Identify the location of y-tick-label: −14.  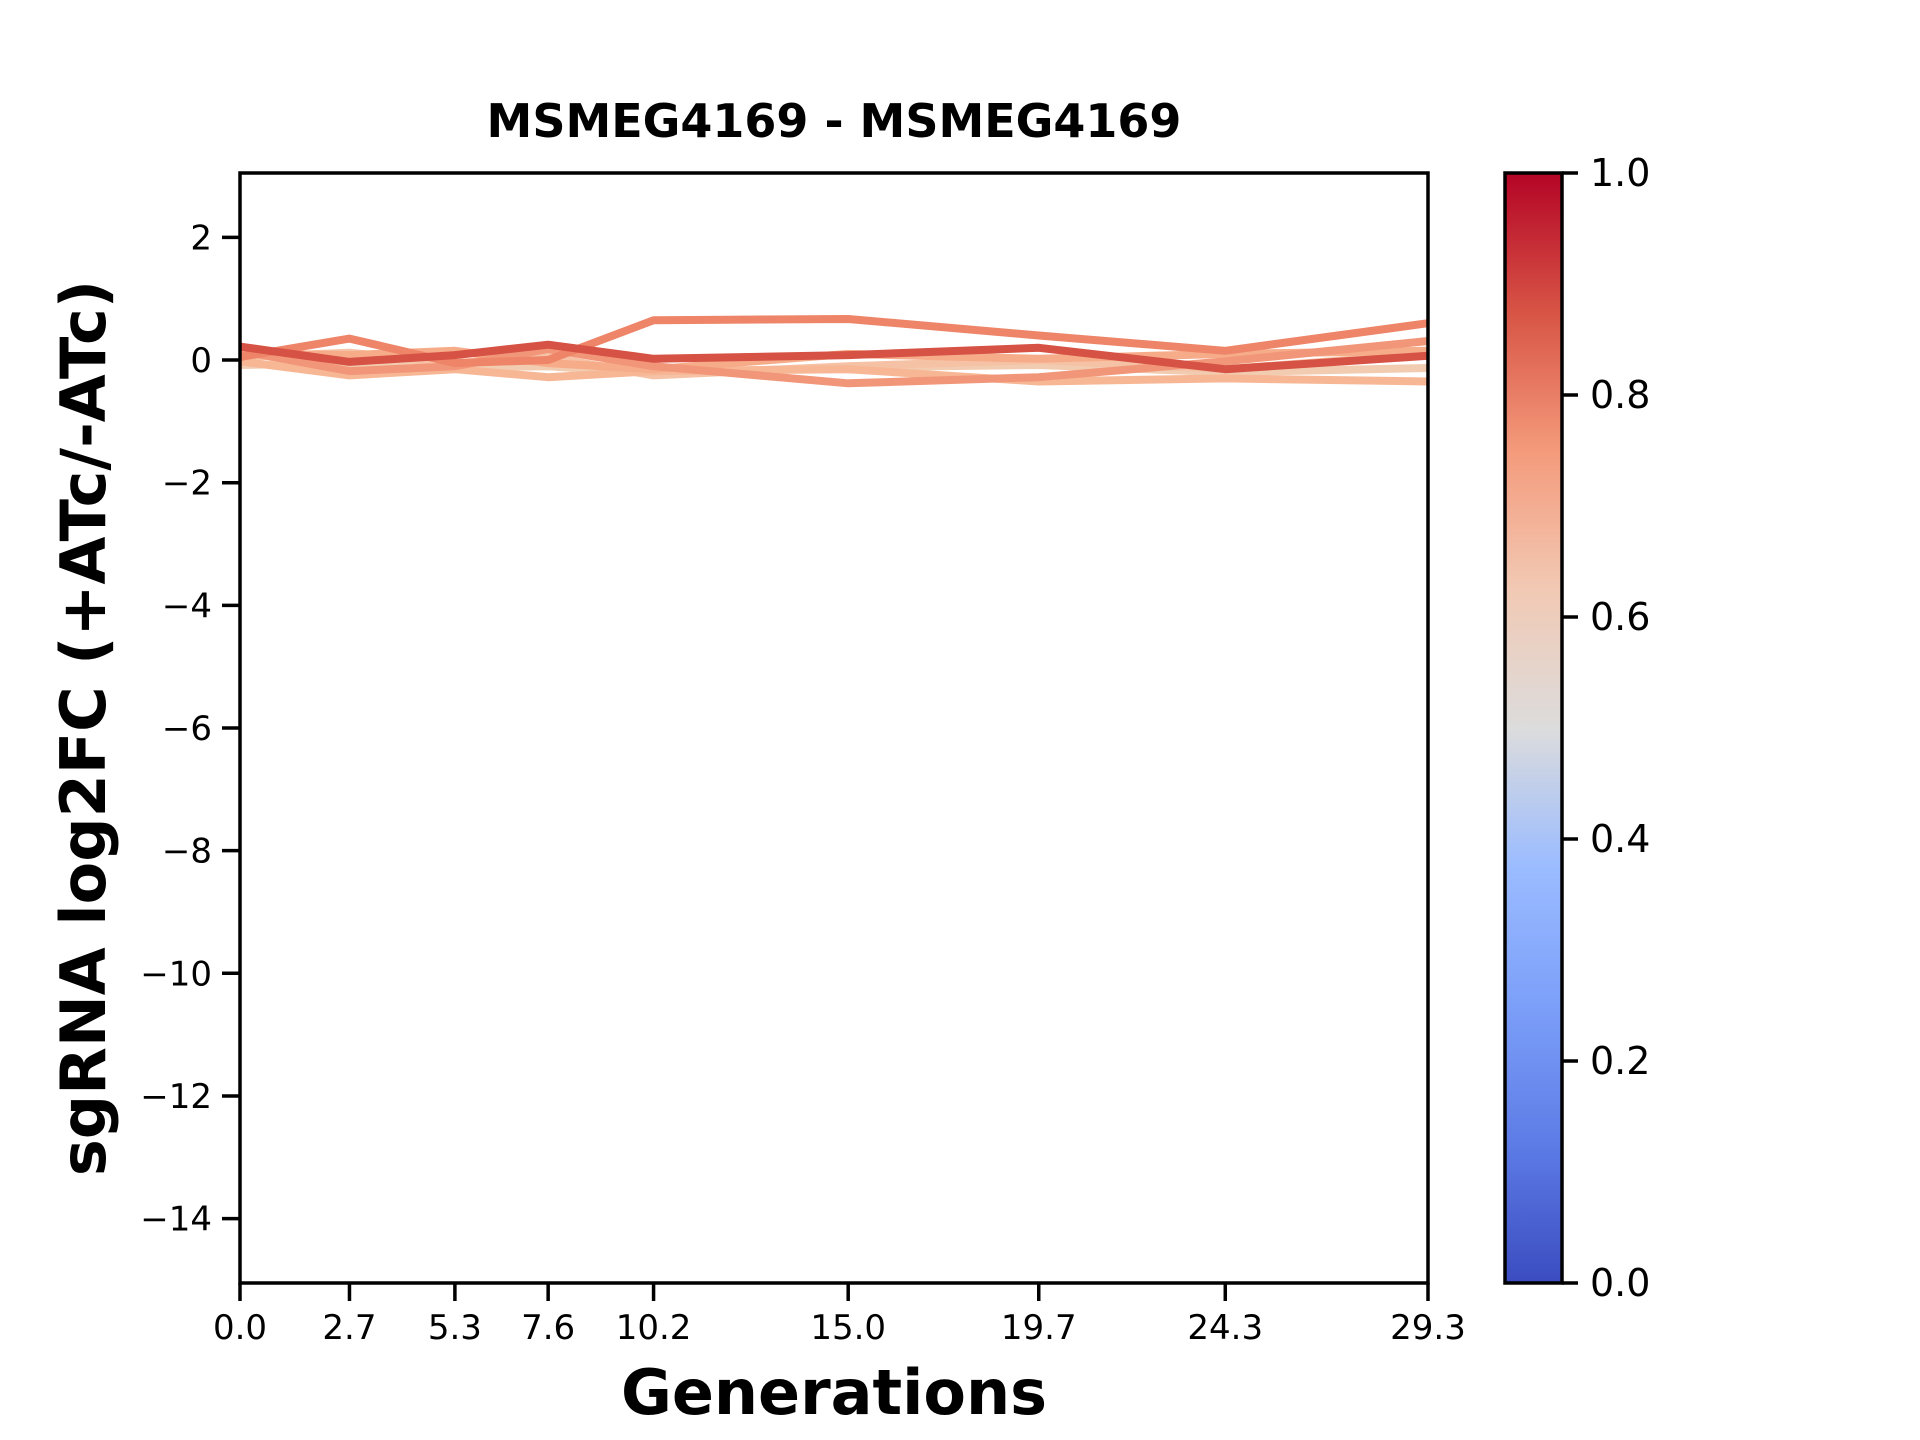
(176, 1220).